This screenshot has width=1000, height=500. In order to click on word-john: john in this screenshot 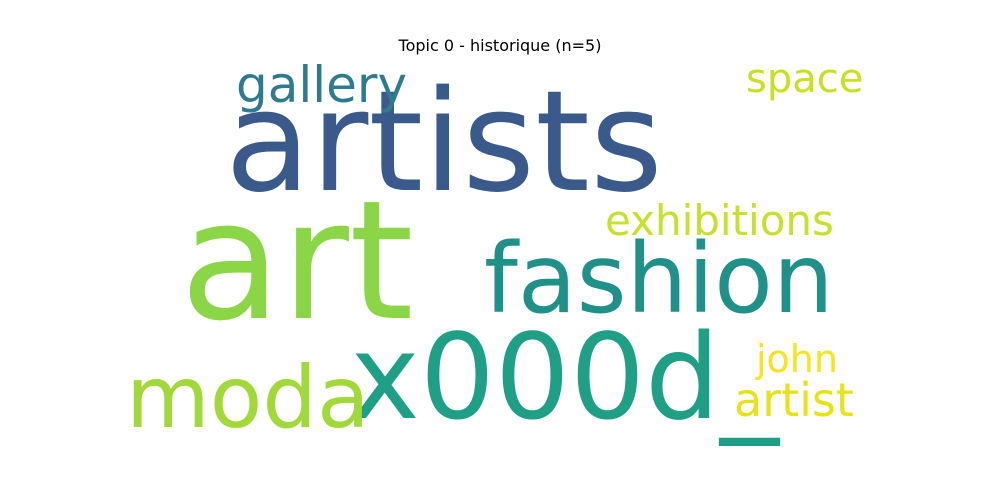, I will do `click(796, 359)`.